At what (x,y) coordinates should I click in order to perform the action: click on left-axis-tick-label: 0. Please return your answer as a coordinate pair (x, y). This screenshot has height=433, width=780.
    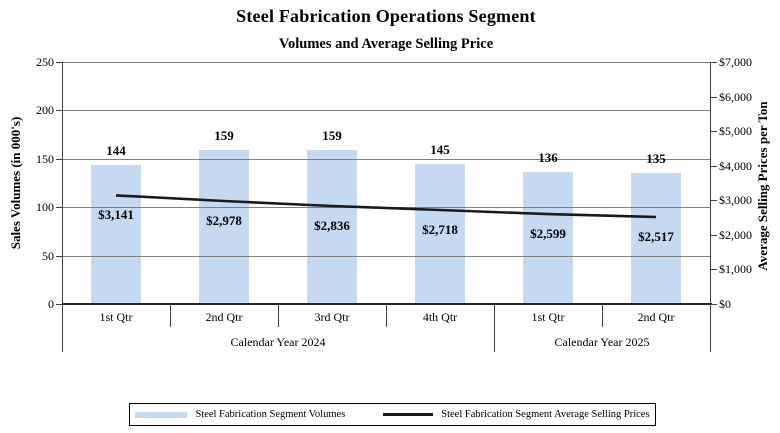
    Looking at the image, I should click on (51, 304).